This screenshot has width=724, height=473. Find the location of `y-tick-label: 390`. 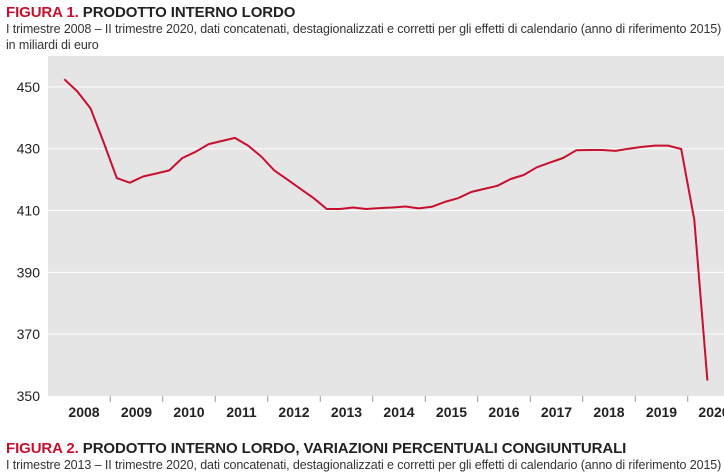

y-tick-label: 390 is located at coordinates (29, 272).